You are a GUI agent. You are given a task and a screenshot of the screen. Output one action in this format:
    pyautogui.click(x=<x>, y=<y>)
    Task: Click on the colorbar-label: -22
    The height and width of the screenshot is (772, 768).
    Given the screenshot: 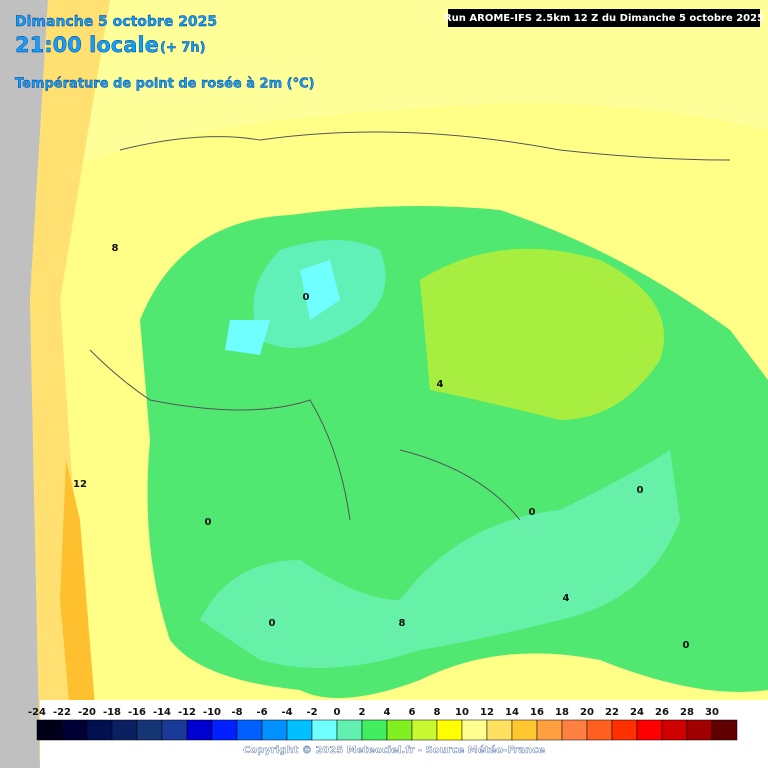 What is the action you would take?
    pyautogui.click(x=62, y=712)
    